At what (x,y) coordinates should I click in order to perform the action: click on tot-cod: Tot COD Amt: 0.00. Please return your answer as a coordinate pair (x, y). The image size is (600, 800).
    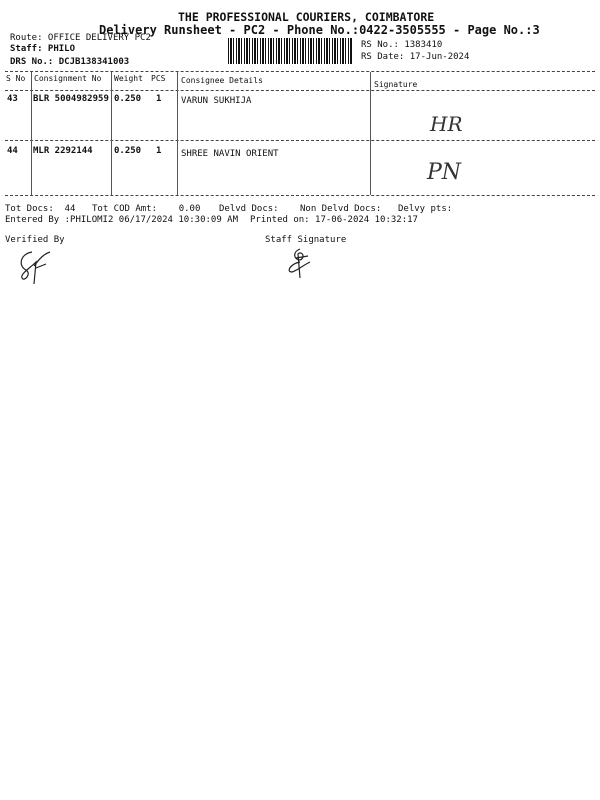
    Looking at the image, I should click on (146, 209).